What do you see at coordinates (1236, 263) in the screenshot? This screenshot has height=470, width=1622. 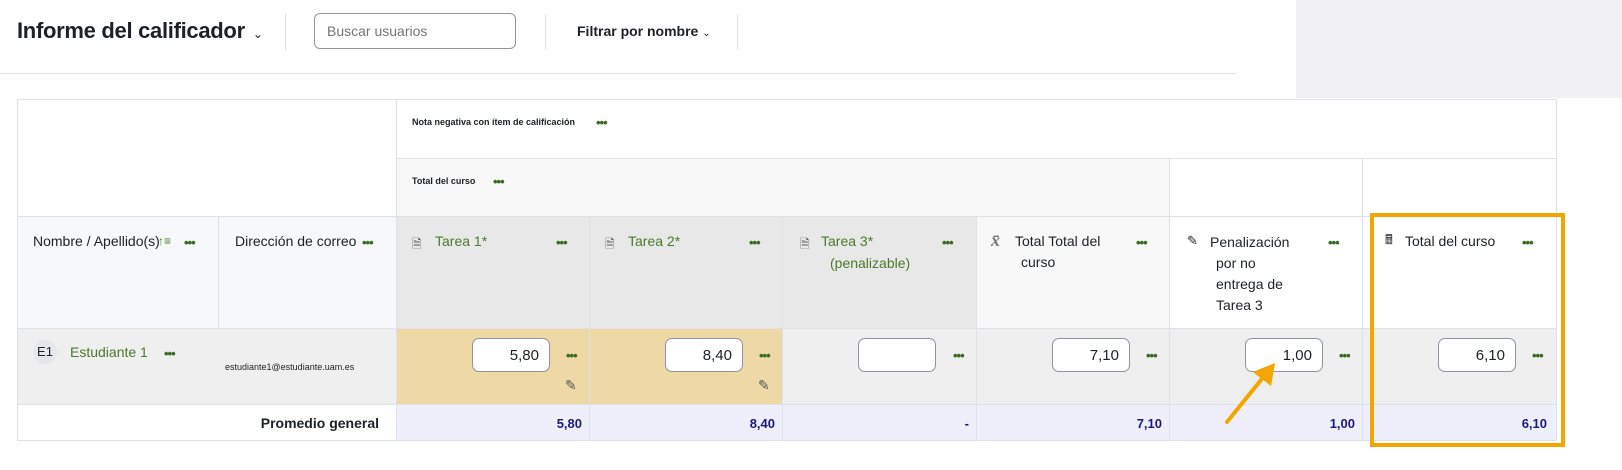 I see `column-label: por no` at bounding box center [1236, 263].